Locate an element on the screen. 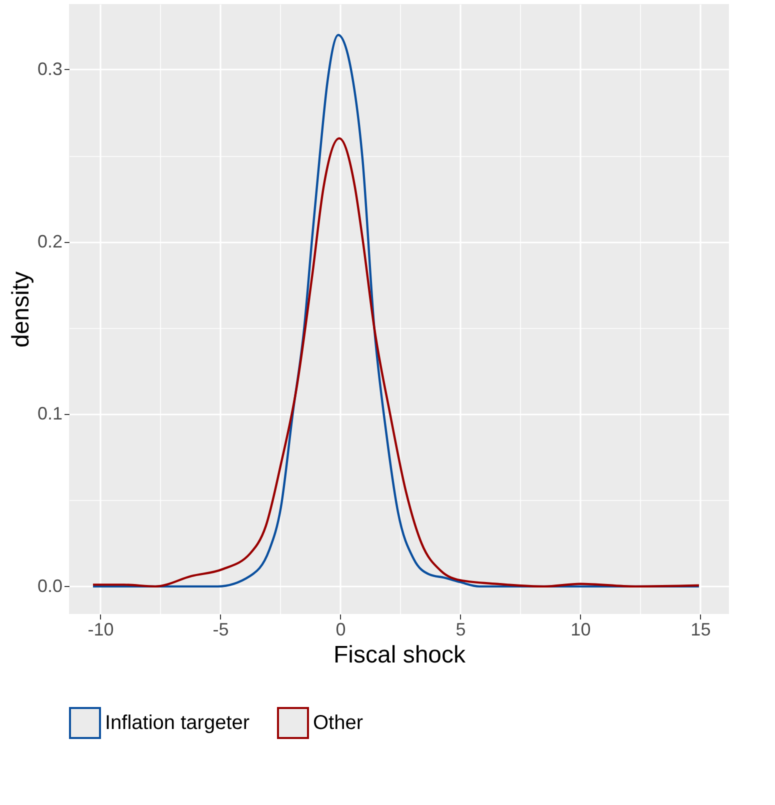 This screenshot has height=805, width=775. y-tick-label: 0.1 is located at coordinates (49, 414).